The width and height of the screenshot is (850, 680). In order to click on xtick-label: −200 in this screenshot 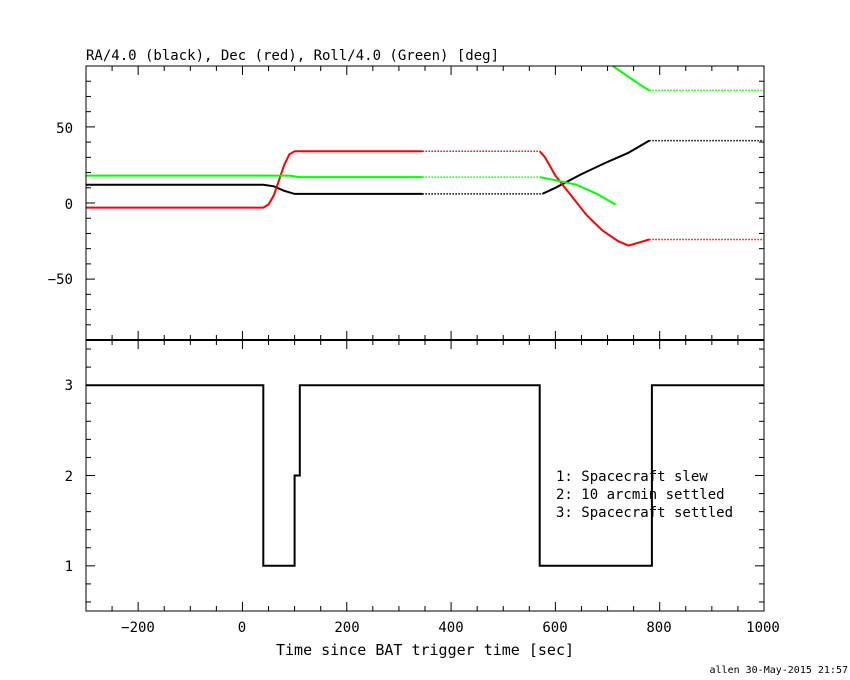, I will do `click(138, 628)`.